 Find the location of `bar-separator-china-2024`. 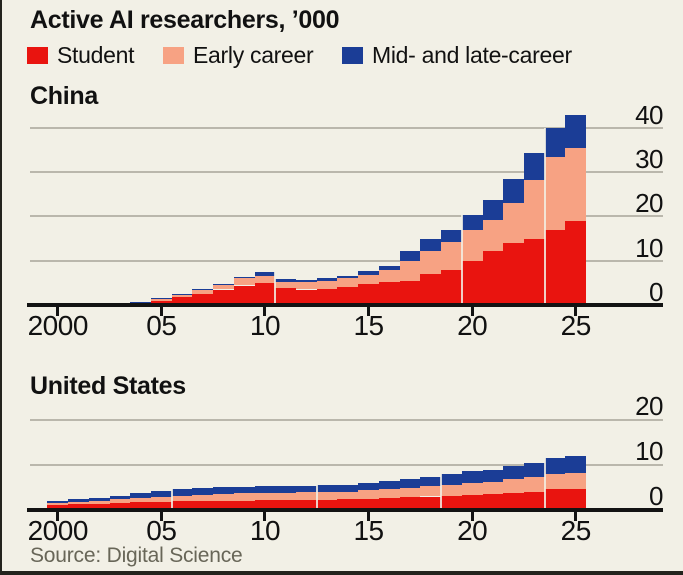

bar-separator-china-2024 is located at coordinates (544, 216).